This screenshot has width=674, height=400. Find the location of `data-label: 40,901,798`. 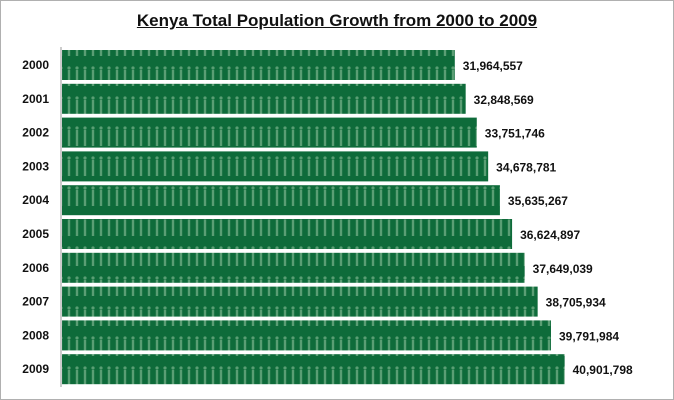

data-label: 40,901,798 is located at coordinates (603, 370).